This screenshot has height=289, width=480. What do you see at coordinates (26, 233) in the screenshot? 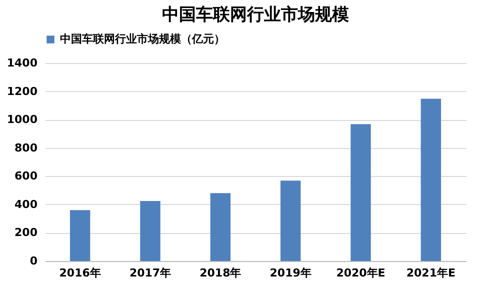
I see `y-tick-label: 200` at bounding box center [26, 233].